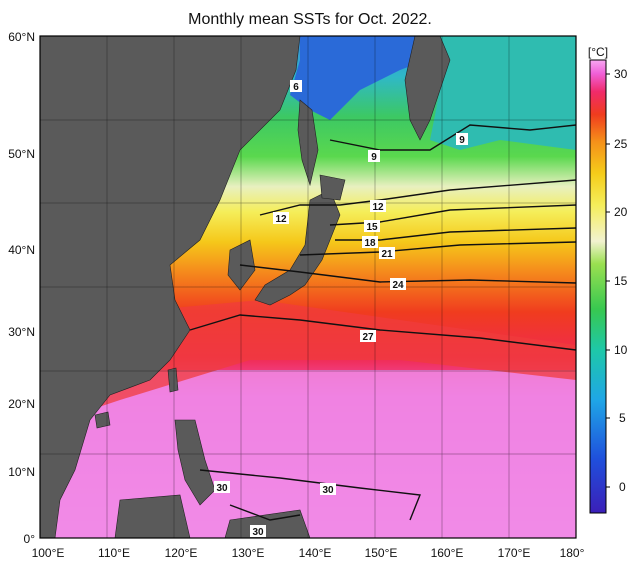  I want to click on cool-northwest-region, so click(503, 93).